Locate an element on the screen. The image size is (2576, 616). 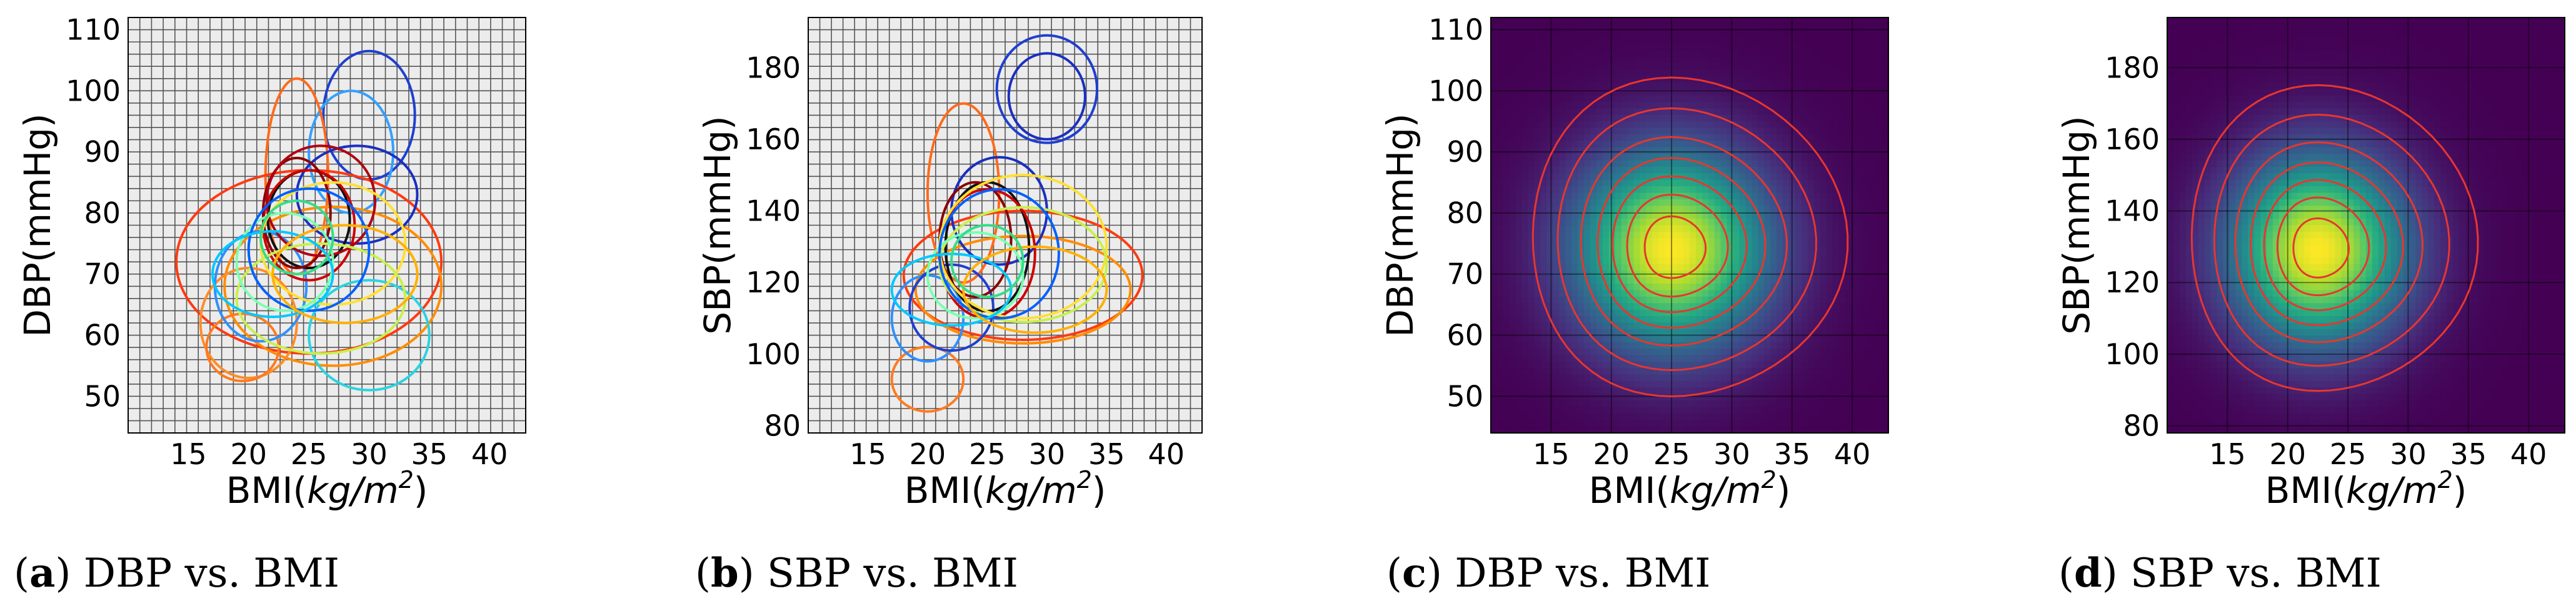
plot-frame is located at coordinates (1689, 225).